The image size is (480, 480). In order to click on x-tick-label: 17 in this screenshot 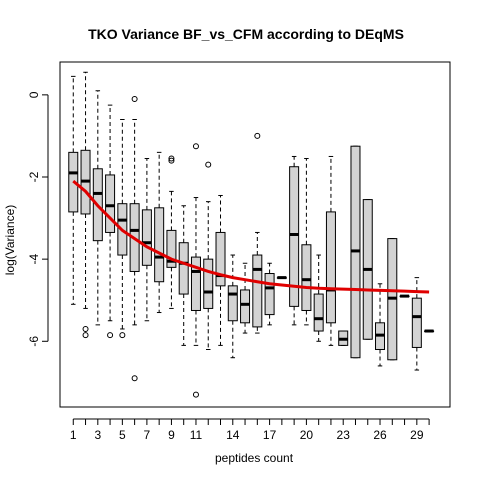, I will do `click(270, 435)`.